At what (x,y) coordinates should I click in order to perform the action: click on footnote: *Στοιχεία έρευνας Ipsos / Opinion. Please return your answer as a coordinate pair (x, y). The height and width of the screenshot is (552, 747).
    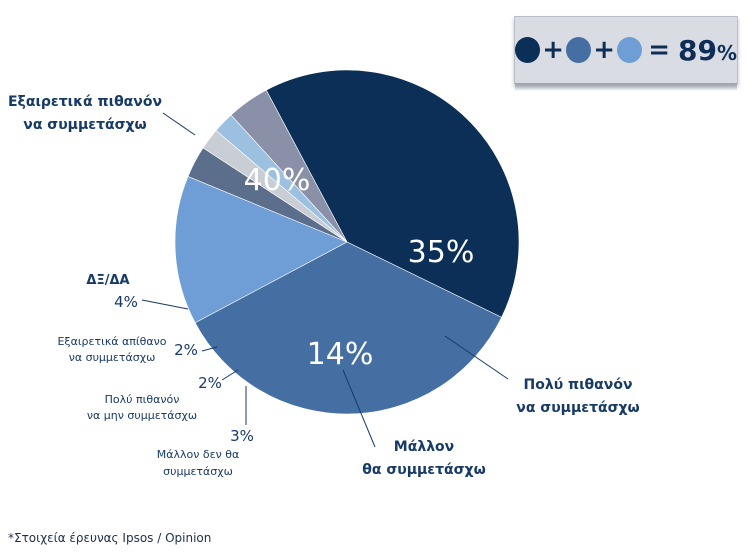
    Looking at the image, I should click on (110, 538).